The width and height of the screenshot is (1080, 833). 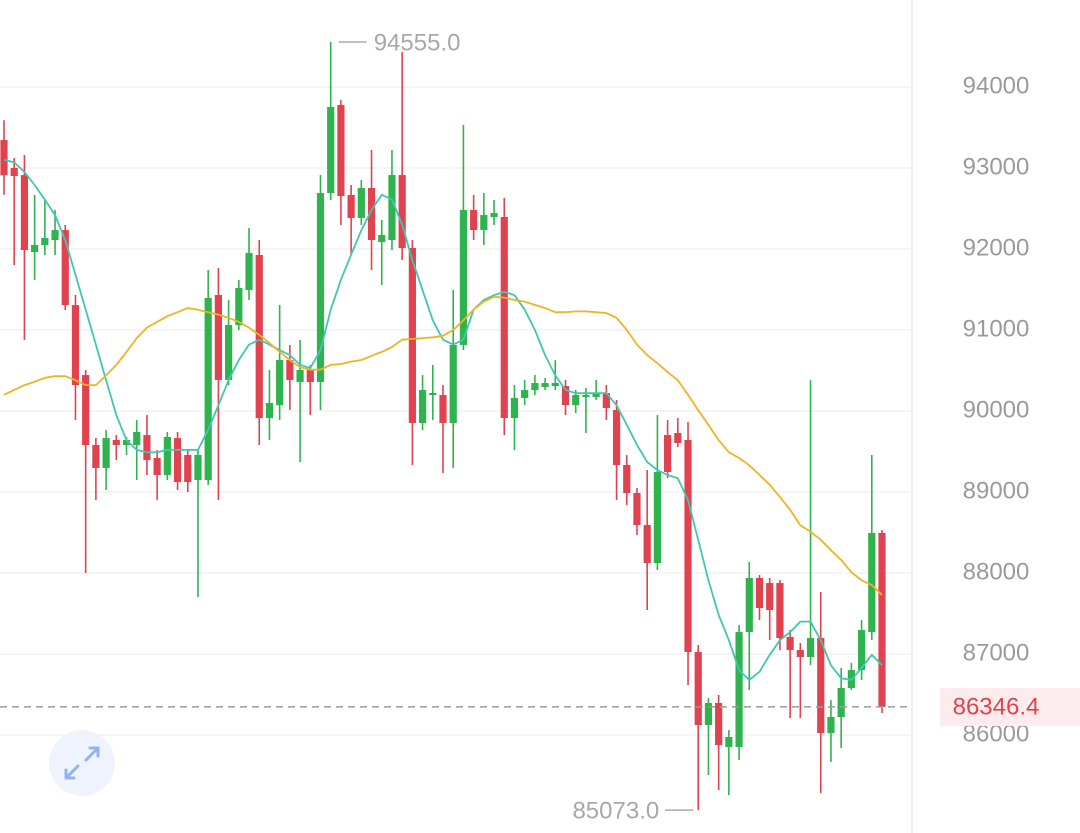 What do you see at coordinates (996, 706) in the screenshot?
I see `last-price-label: 86346.4` at bounding box center [996, 706].